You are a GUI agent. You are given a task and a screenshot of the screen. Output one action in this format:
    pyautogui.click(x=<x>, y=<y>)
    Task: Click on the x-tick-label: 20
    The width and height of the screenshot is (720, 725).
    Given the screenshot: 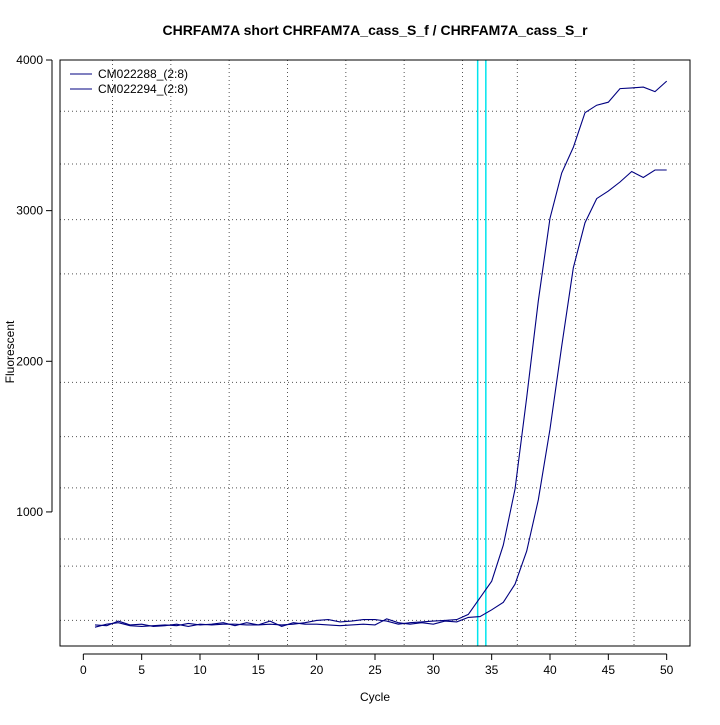 What is the action you would take?
    pyautogui.click(x=317, y=670)
    